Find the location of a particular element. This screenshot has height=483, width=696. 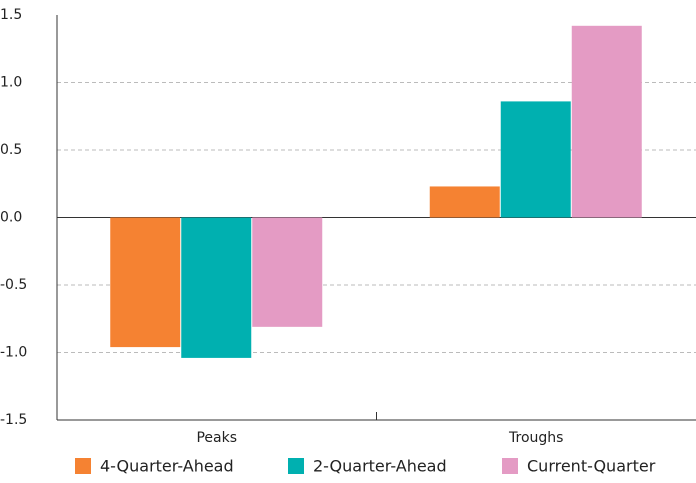

y-tick-label: -1.5 is located at coordinates (13, 420).